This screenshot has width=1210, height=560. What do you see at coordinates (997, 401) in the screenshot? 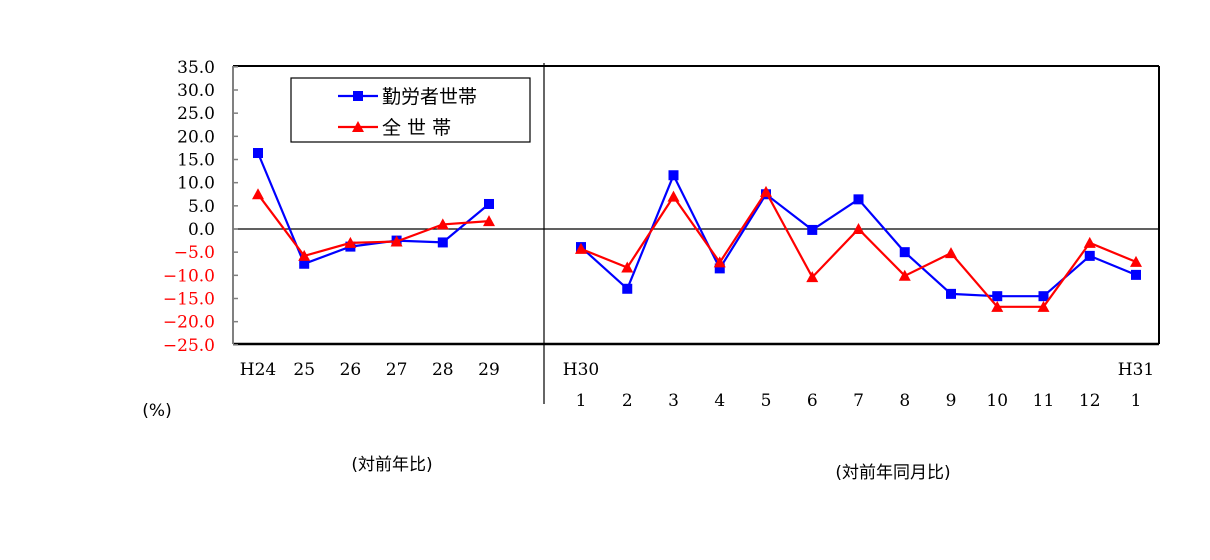
I see `x-tick-label: 10` at bounding box center [997, 401].